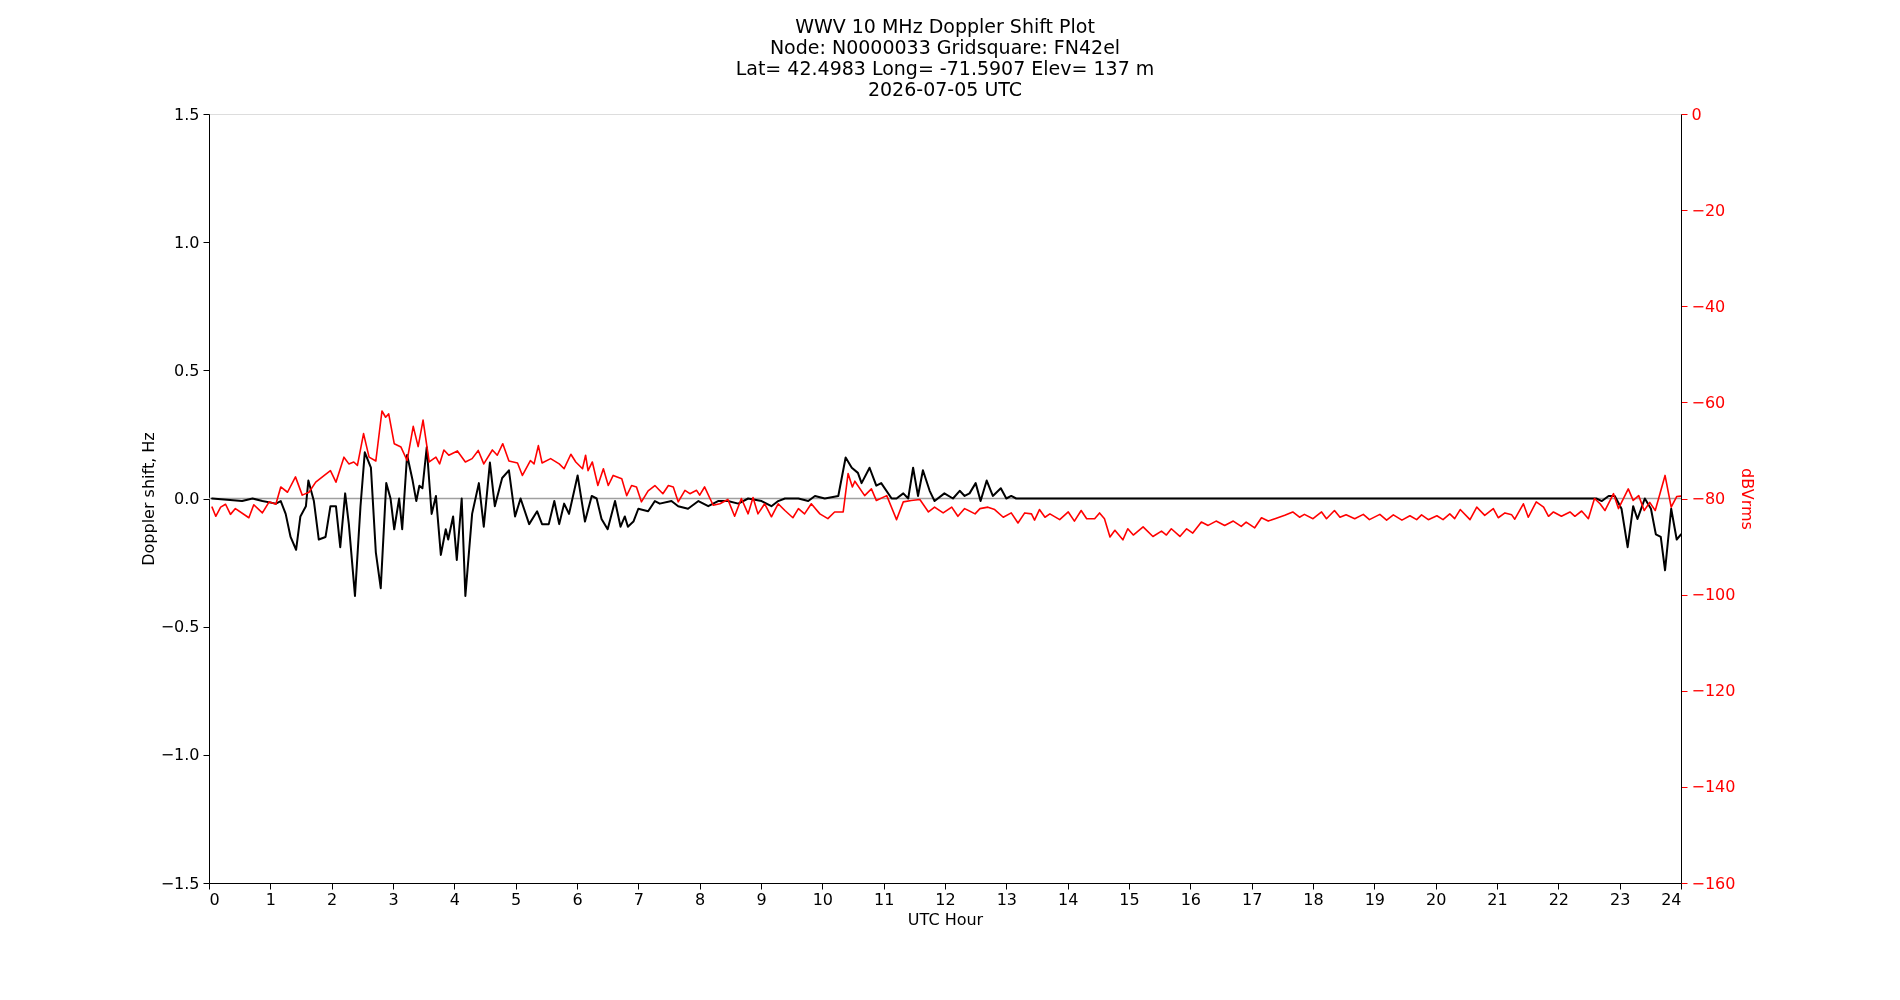 This screenshot has width=1900, height=1000. I want to click on x-tick-label: 13, so click(1007, 899).